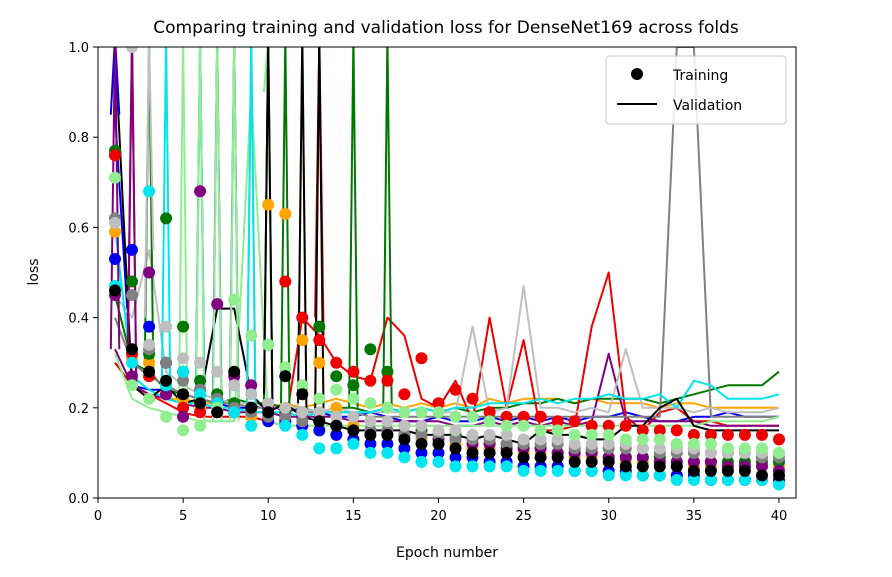  Describe the element at coordinates (78, 319) in the screenshot. I see `y-tick-label: 0.4` at that location.